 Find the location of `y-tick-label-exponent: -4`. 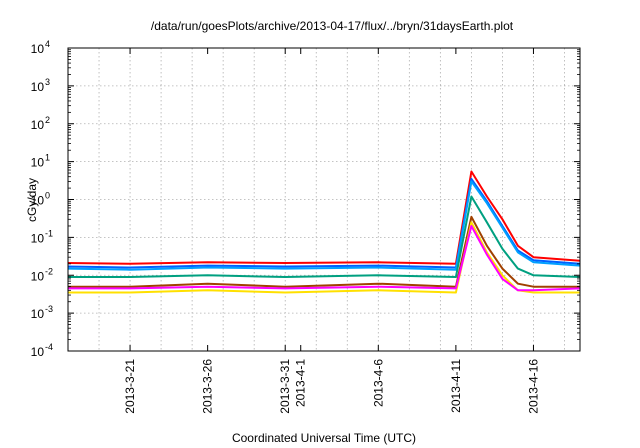

y-tick-label-exponent: -4 is located at coordinates (49, 347).